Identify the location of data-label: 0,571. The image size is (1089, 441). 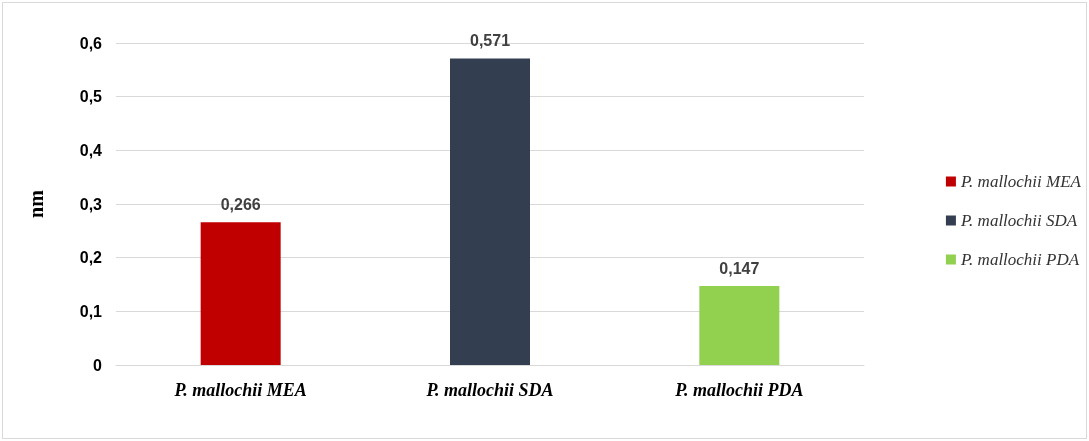
(490, 41).